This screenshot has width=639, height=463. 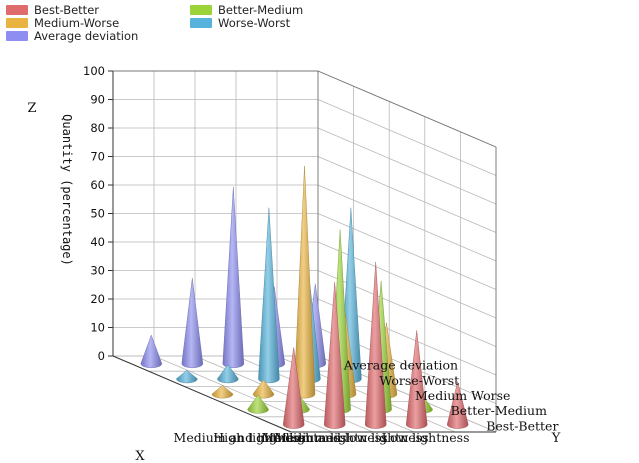 I want to click on axis-x-front-edge, so click(x=202, y=394).